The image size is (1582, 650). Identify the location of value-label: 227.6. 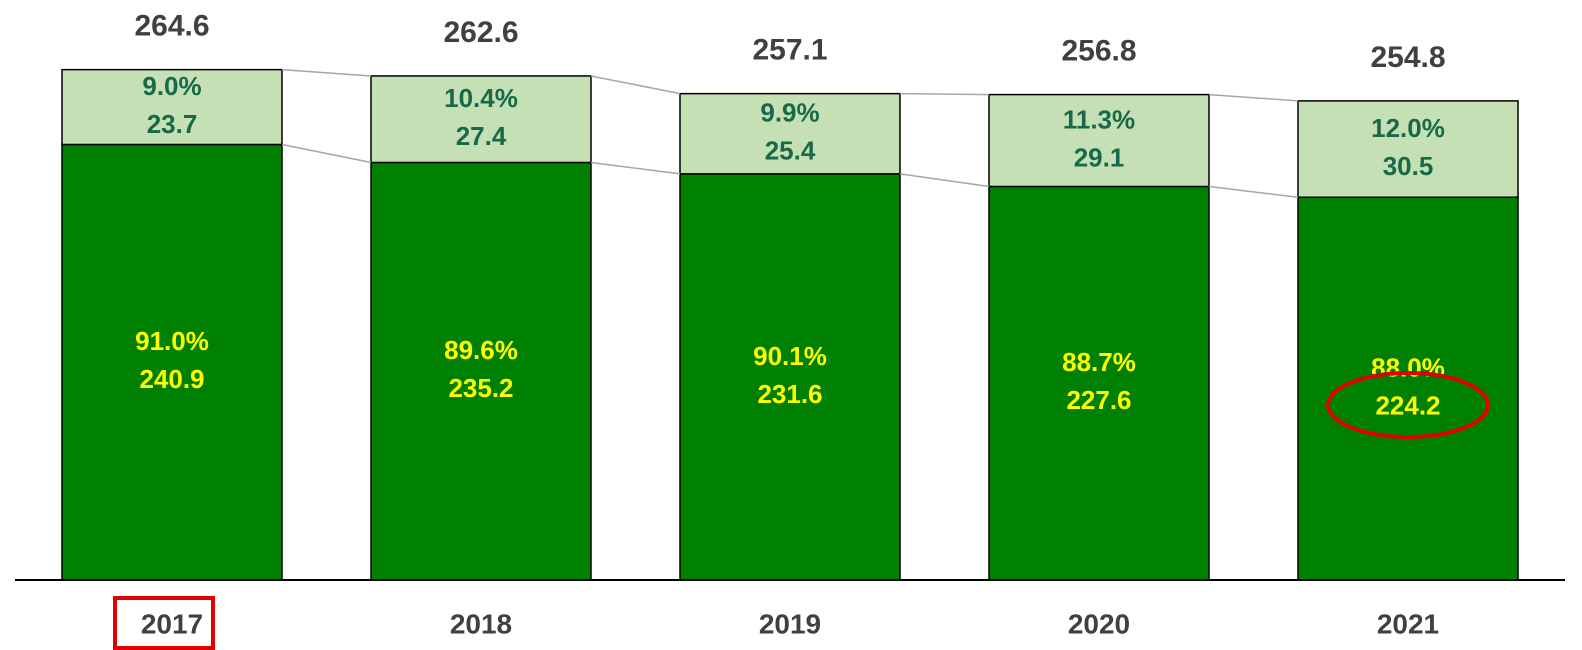
(1098, 400).